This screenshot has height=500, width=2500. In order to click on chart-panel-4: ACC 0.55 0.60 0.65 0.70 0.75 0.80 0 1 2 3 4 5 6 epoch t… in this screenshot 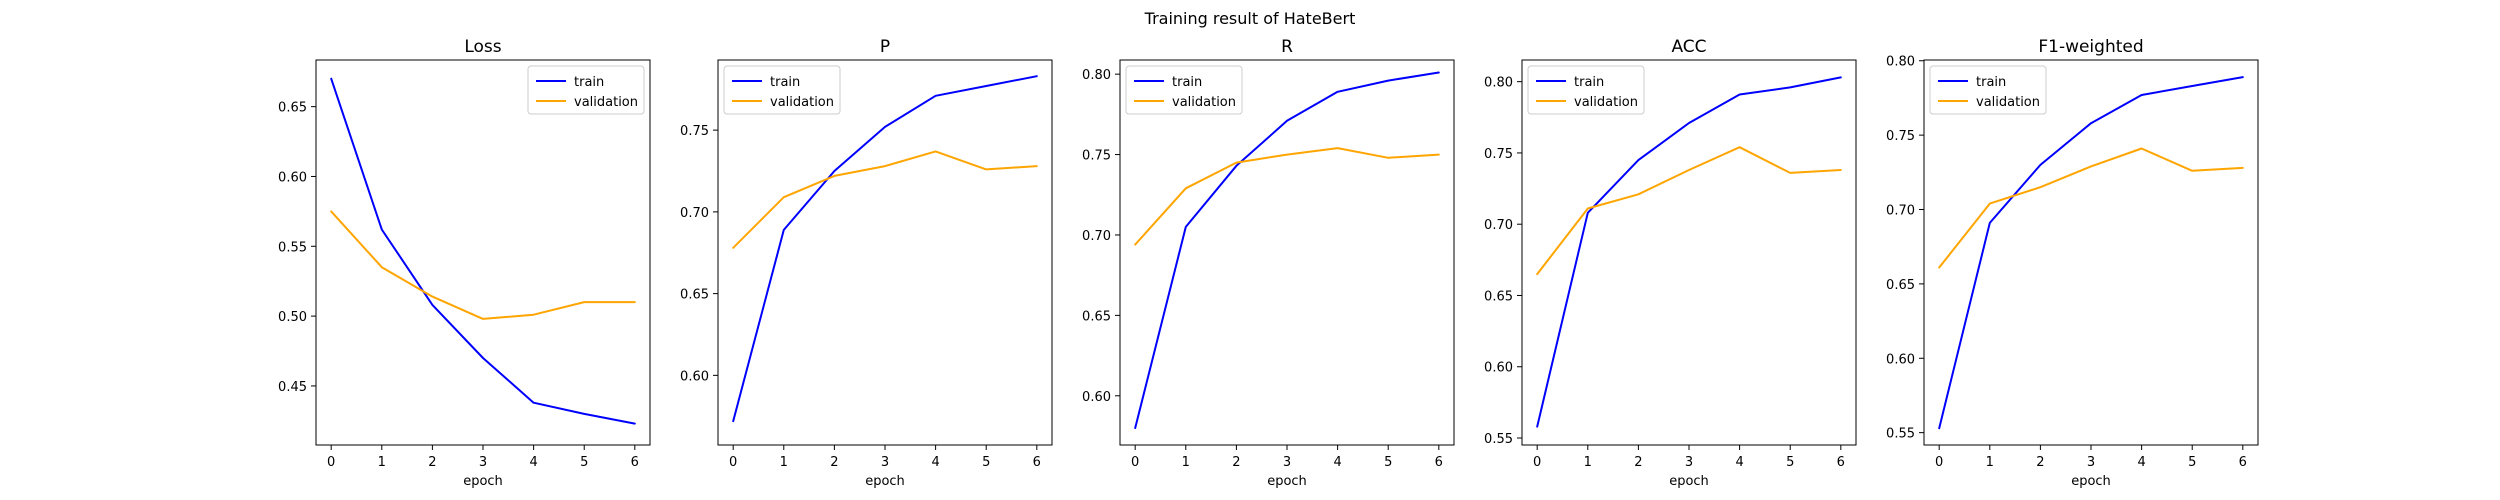, I will do `click(1670, 263)`.